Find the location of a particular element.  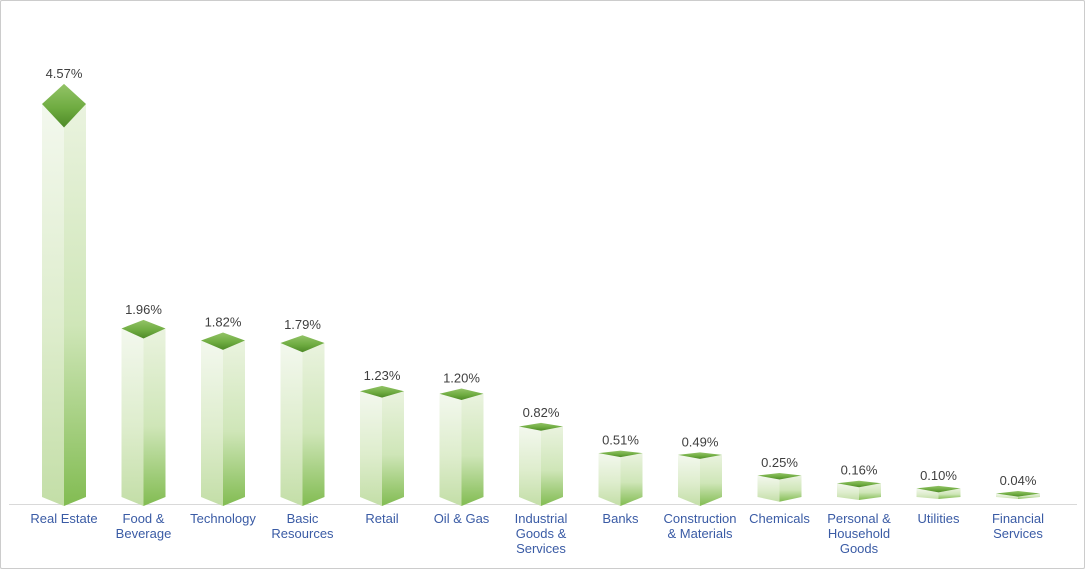

value-label: 0.51% is located at coordinates (620, 440).